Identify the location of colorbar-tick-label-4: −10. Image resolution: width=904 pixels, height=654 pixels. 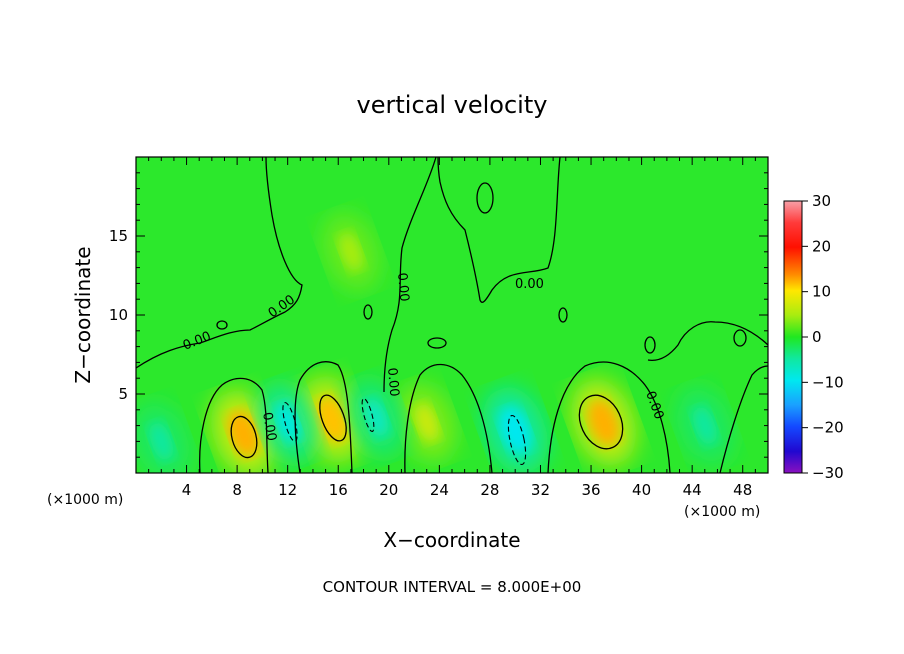
(828, 382).